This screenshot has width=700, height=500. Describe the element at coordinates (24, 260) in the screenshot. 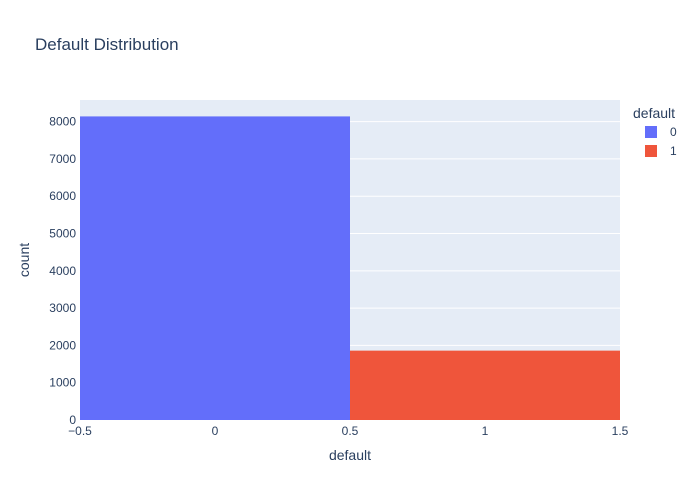

I see `y-axis-title: count` at that location.